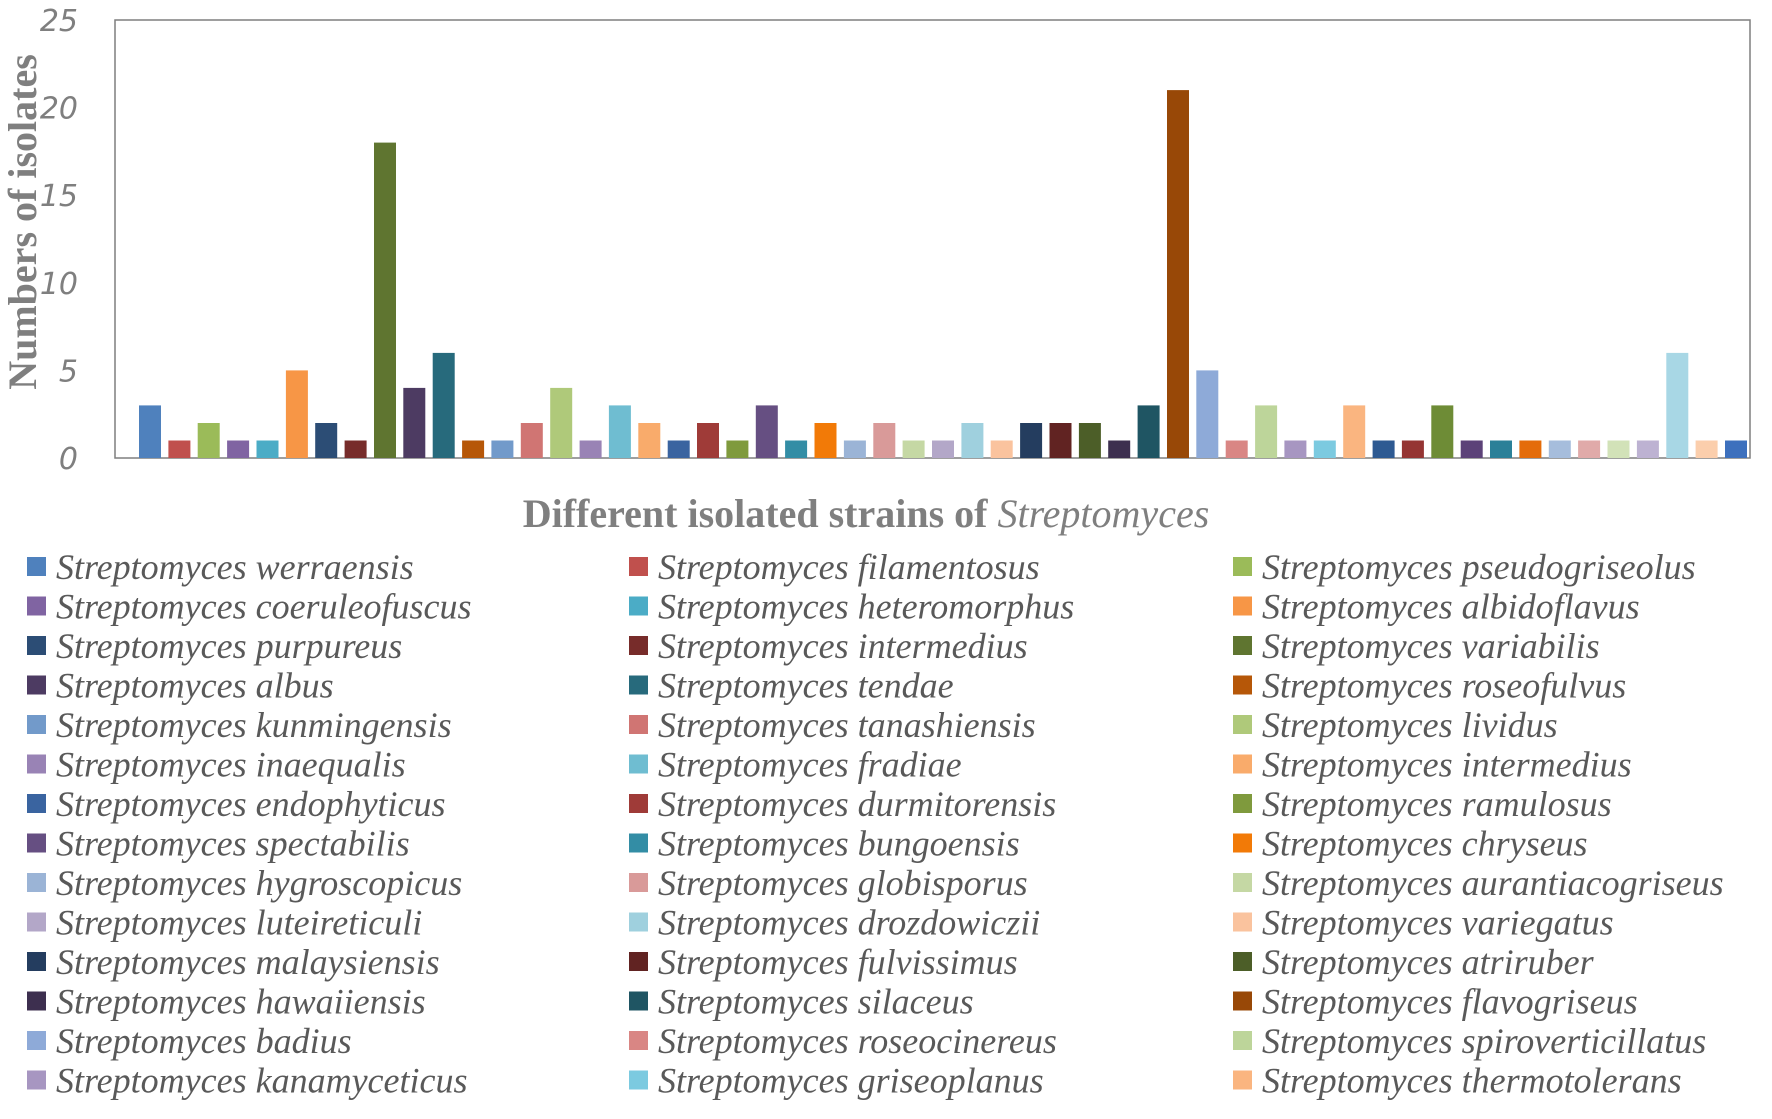  Describe the element at coordinates (59, 284) in the screenshot. I see `y-tick-label: 10` at that location.